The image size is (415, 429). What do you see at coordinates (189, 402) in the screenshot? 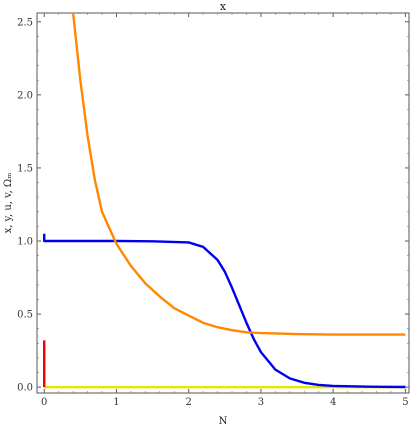
I see `x-tick-label: 2` at bounding box center [189, 402].